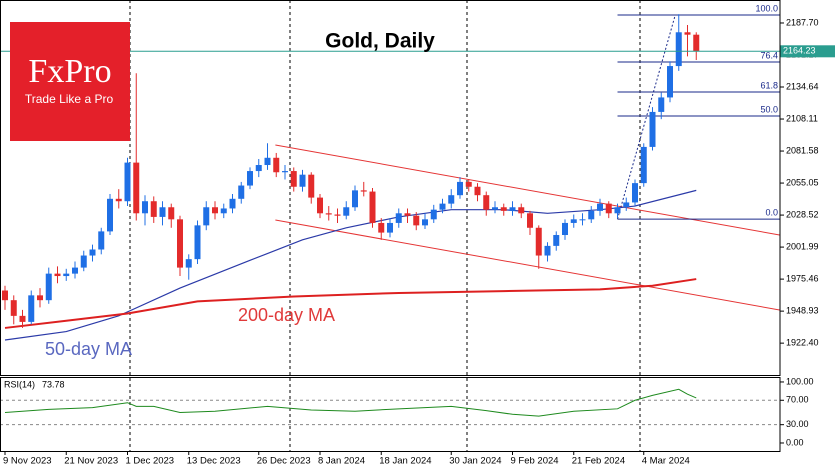 The height and width of the screenshot is (470, 835). What do you see at coordinates (797, 424) in the screenshot?
I see `y-tick-label: 30.00` at bounding box center [797, 424].